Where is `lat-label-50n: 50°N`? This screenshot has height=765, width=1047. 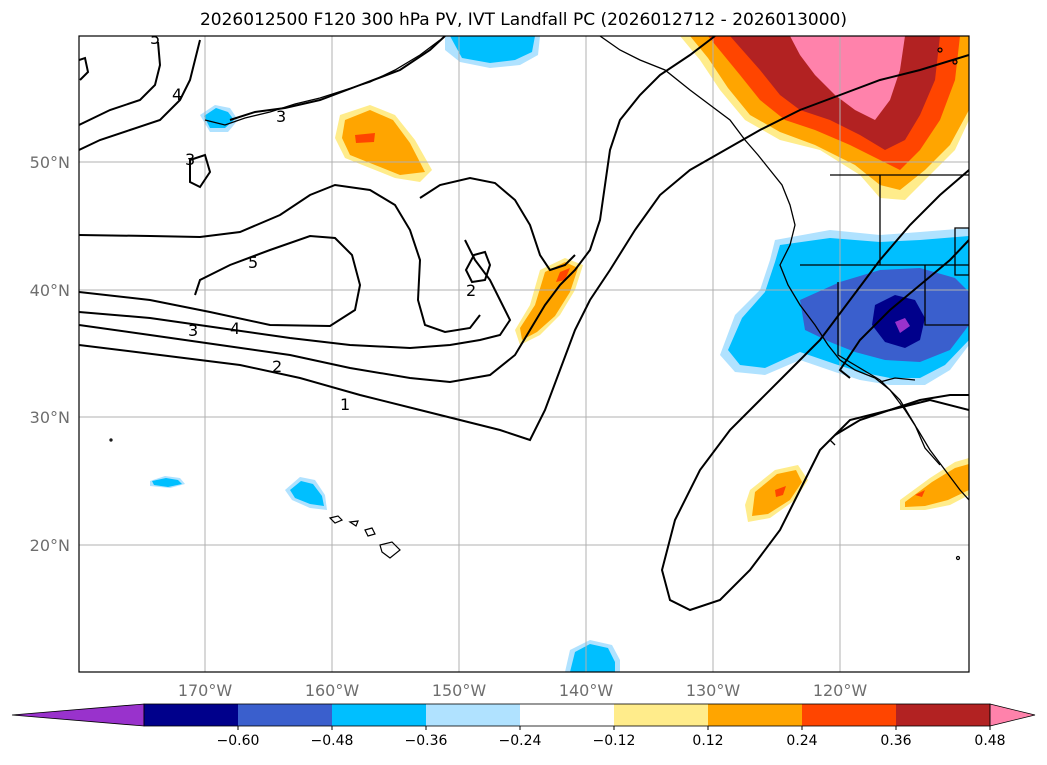
lat-label-50n: 50°N is located at coordinates (50, 162).